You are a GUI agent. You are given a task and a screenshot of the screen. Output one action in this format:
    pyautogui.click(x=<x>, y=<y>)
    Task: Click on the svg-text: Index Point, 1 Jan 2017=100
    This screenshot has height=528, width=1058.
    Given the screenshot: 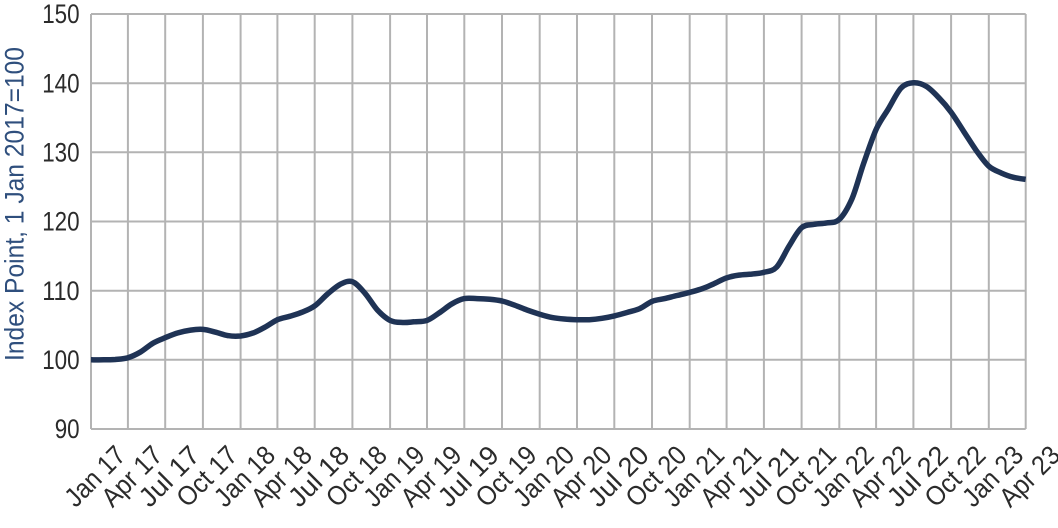 What is the action you would take?
    pyautogui.click(x=15, y=204)
    